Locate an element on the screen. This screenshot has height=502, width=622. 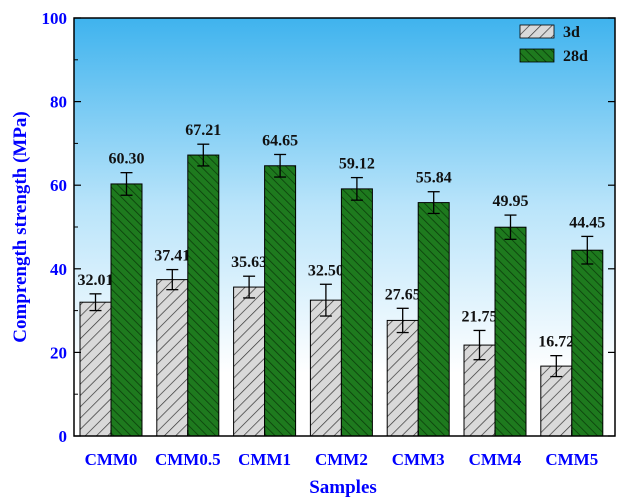
data-label: 44.45 is located at coordinates (587, 222).